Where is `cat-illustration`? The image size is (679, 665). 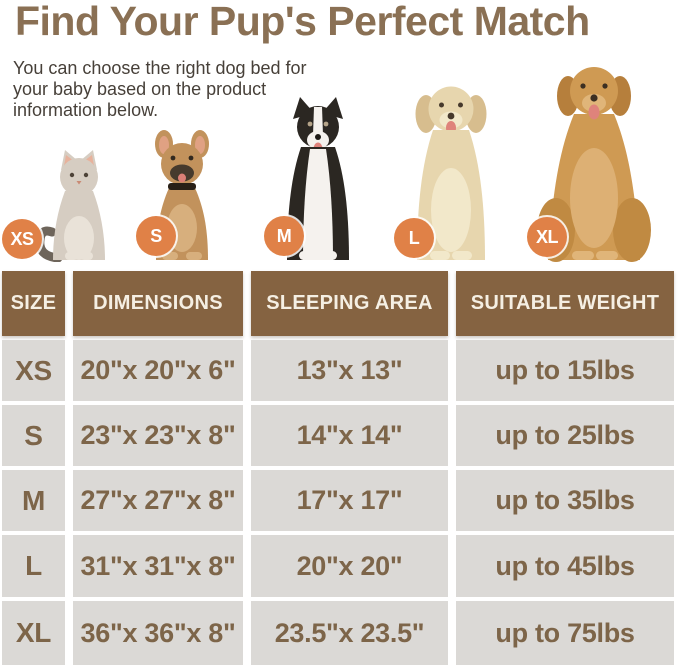
cat-illustration is located at coordinates (70, 206).